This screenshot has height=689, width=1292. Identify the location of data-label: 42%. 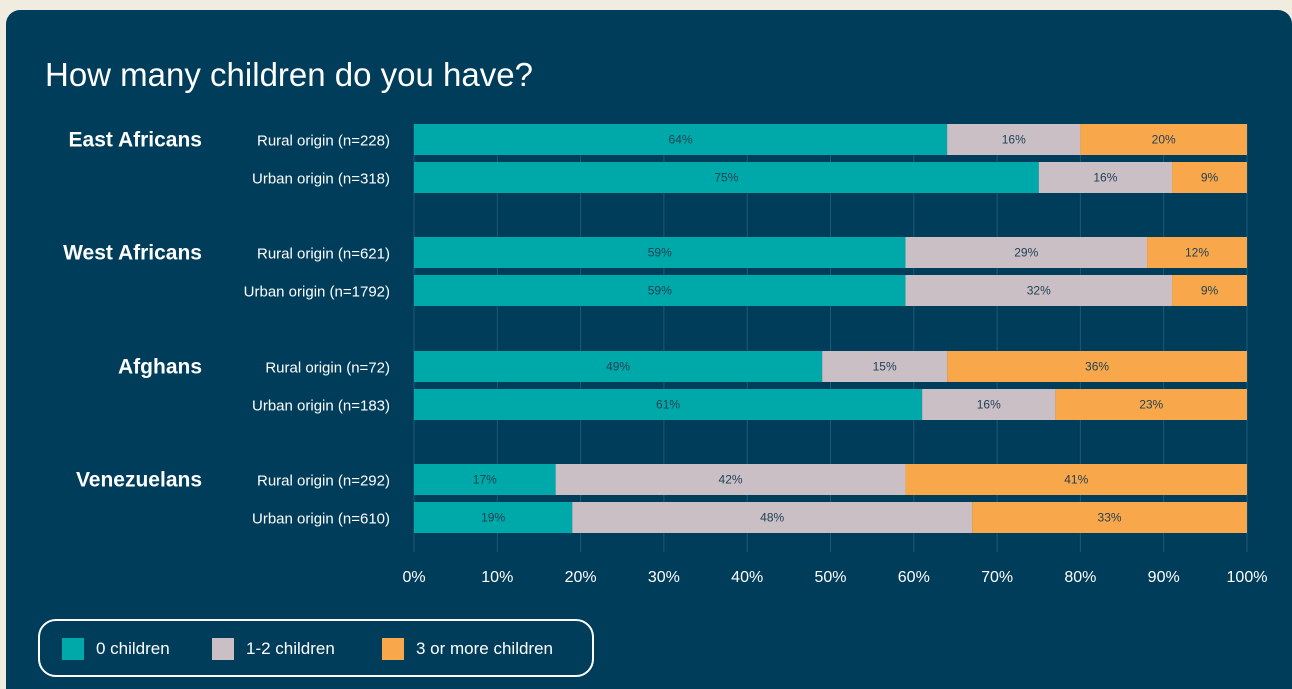
(731, 480).